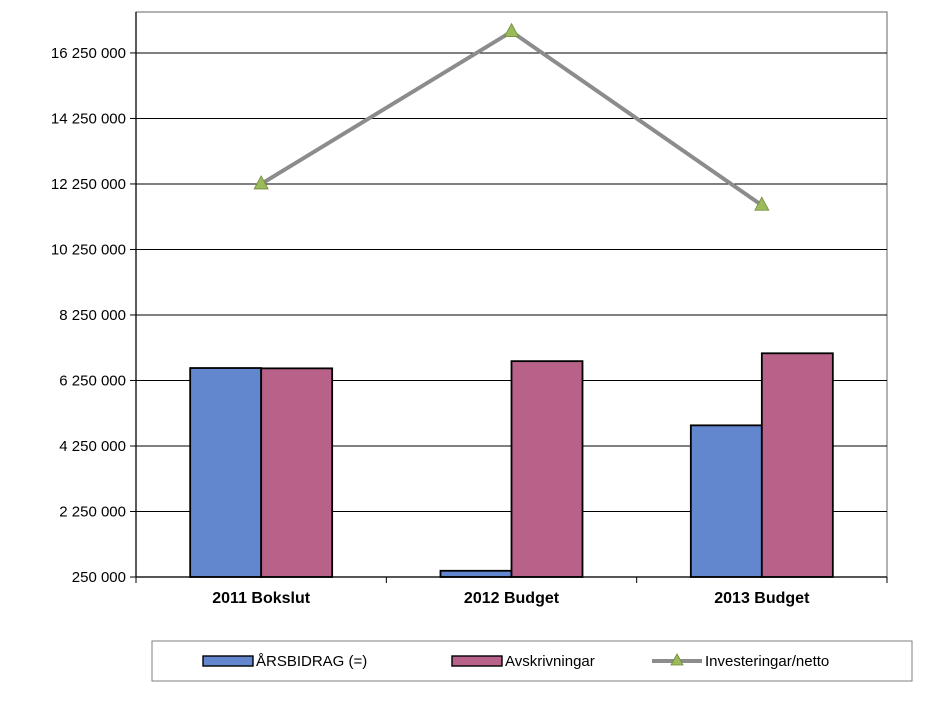 Image resolution: width=928 pixels, height=703 pixels. What do you see at coordinates (511, 116) in the screenshot?
I see `line-series` at bounding box center [511, 116].